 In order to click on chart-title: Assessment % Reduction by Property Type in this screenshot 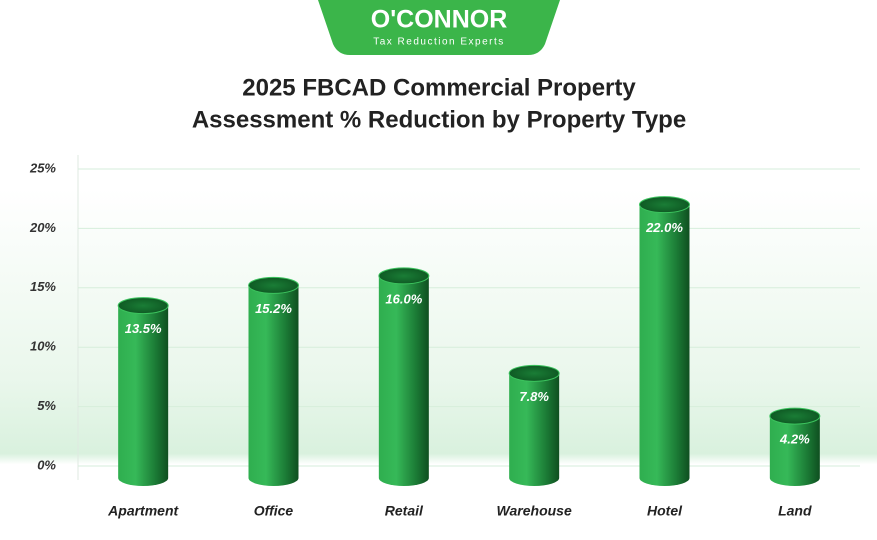, I will do `click(439, 119)`.